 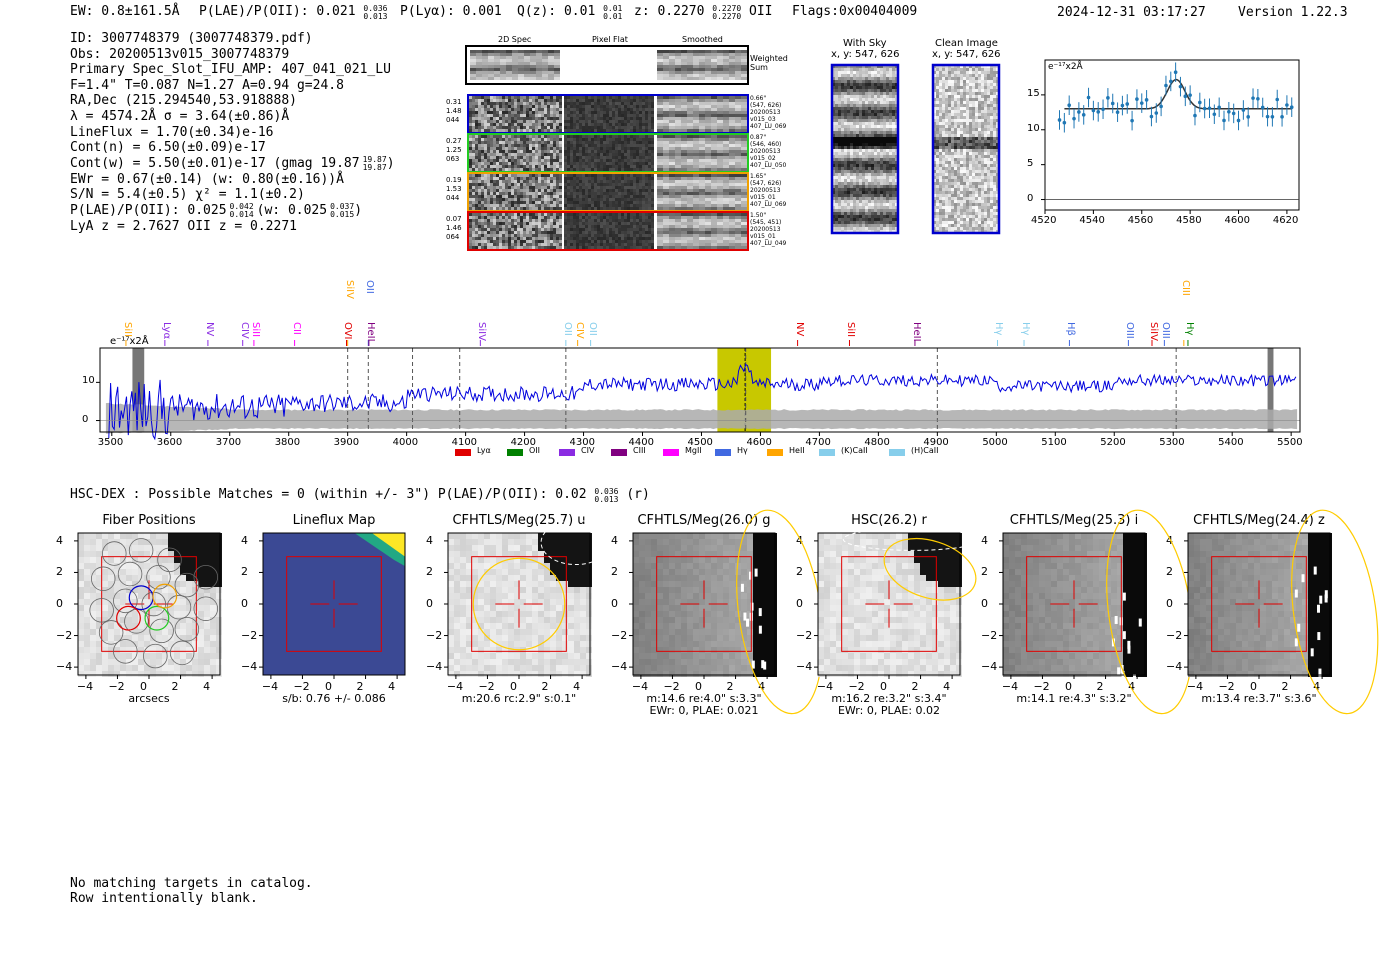 I want to click on info-plae-w-close: ), so click(x=358, y=210).